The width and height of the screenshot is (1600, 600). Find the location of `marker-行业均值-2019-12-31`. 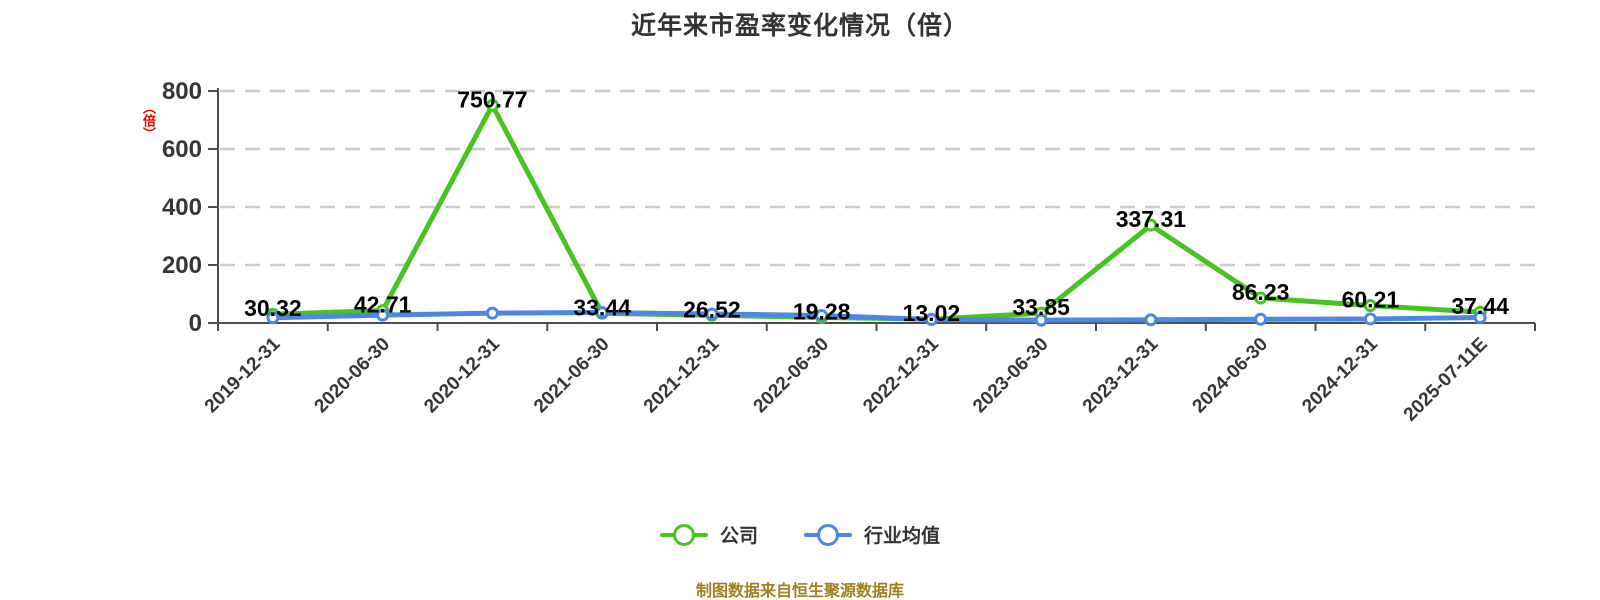

marker-行业均值-2019-12-31 is located at coordinates (273, 318).